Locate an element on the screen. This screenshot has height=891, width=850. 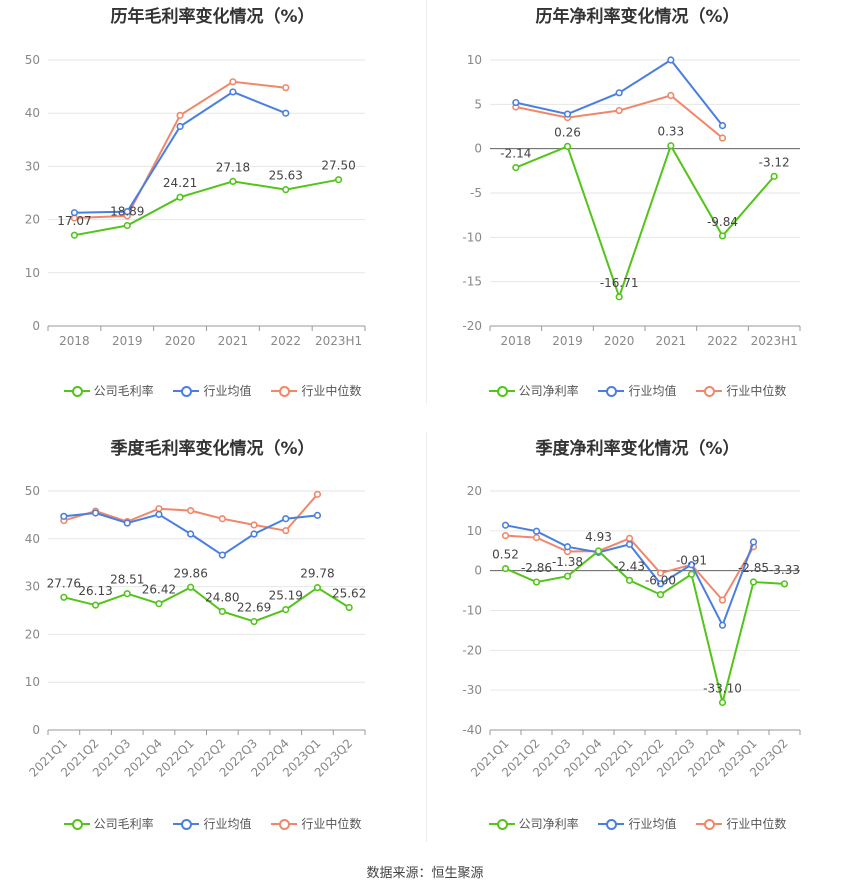
chart-title: 历年毛利率变化情况（%） is located at coordinates (212, 17).